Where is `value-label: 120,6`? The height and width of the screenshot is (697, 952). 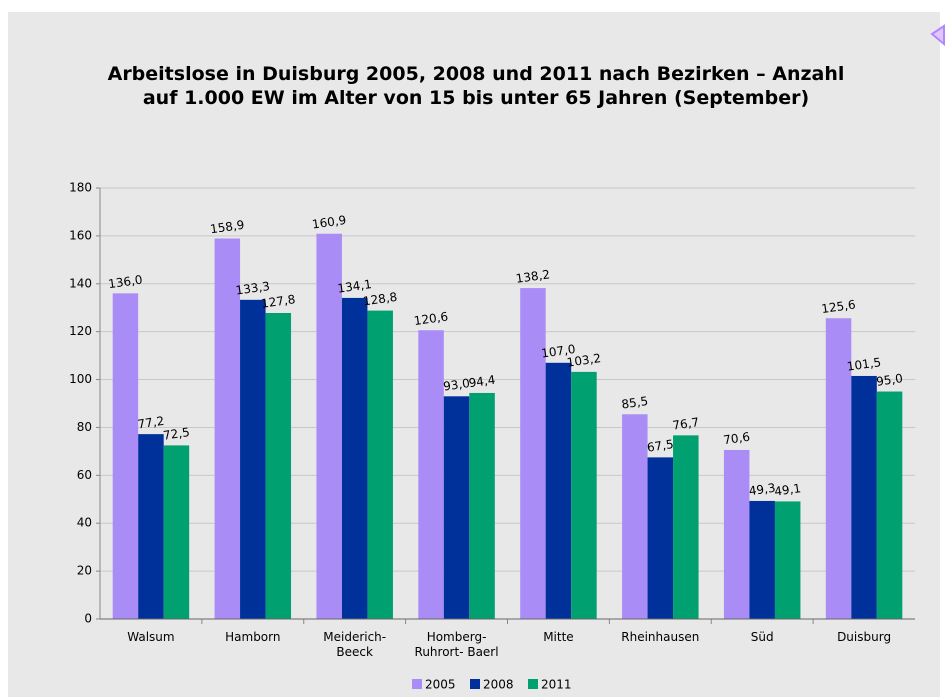 value-label: 120,6 is located at coordinates (431, 318).